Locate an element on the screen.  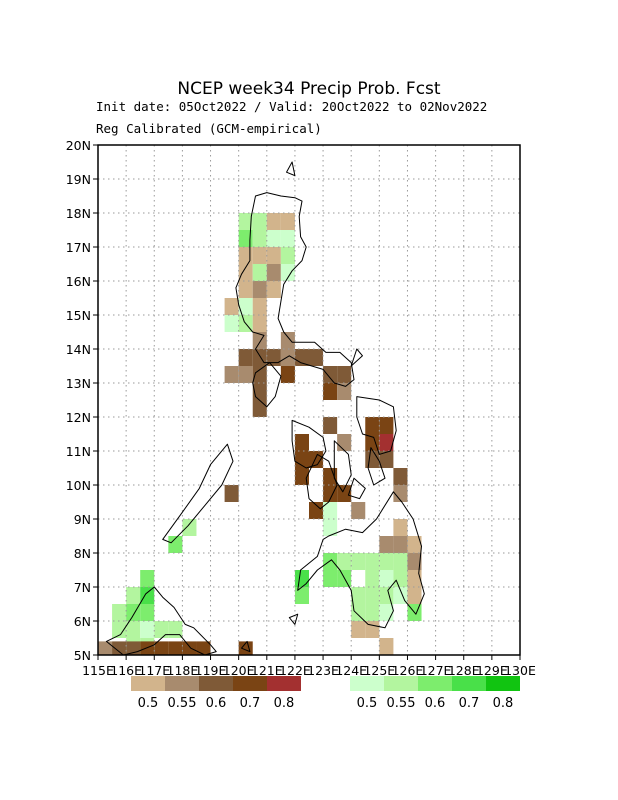
y-tick-label: 18N is located at coordinates (78, 213).